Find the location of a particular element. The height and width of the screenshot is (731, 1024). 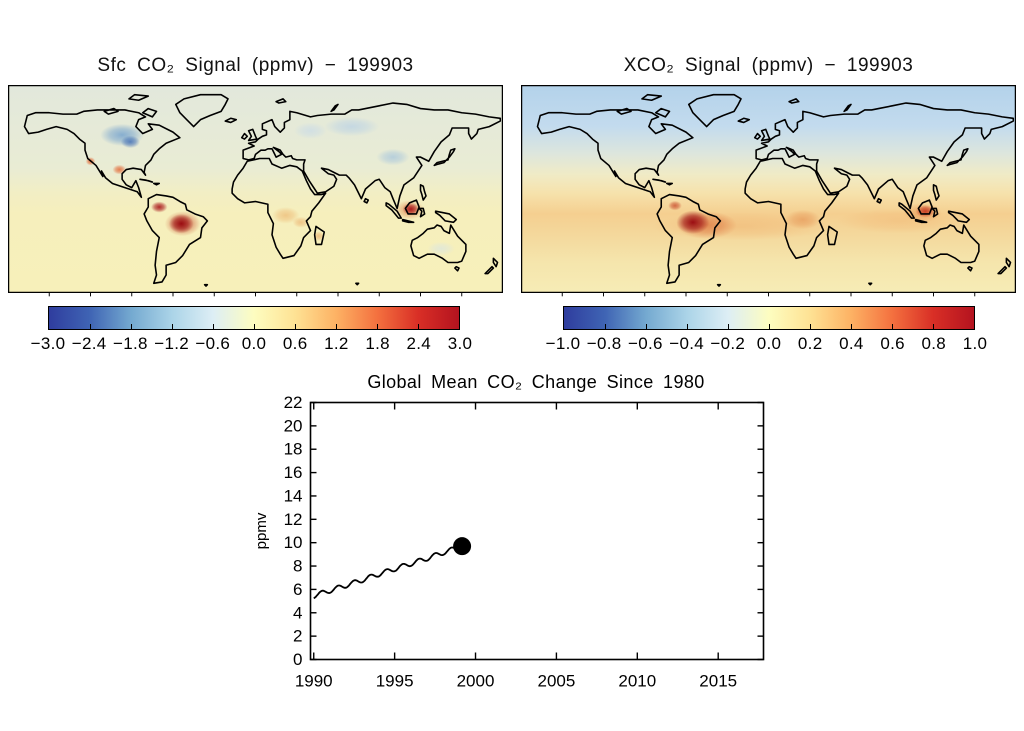

colorbar-tick-label: 0.2 is located at coordinates (810, 343).